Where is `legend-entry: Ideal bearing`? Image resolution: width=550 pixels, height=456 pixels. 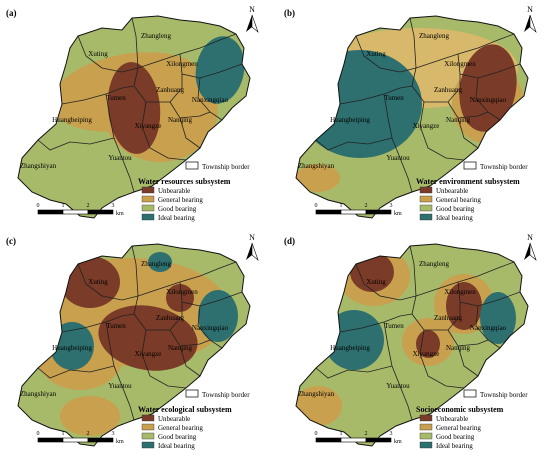 legend-entry: Ideal bearing is located at coordinates (176, 446).